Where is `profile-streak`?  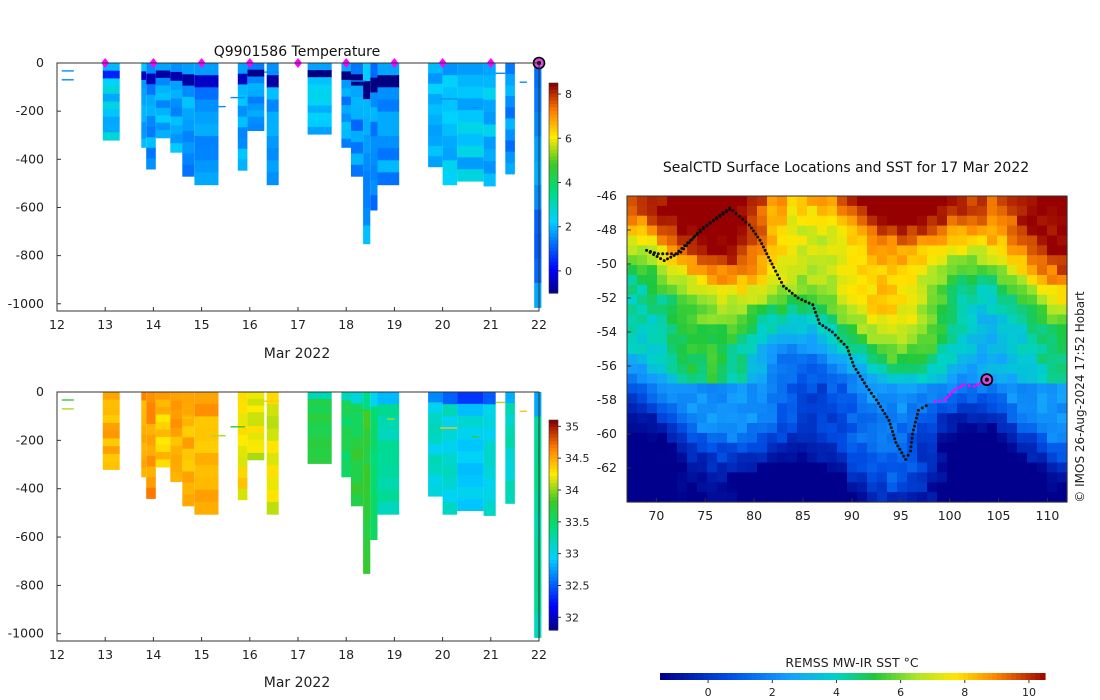 profile-streak is located at coordinates (67, 409).